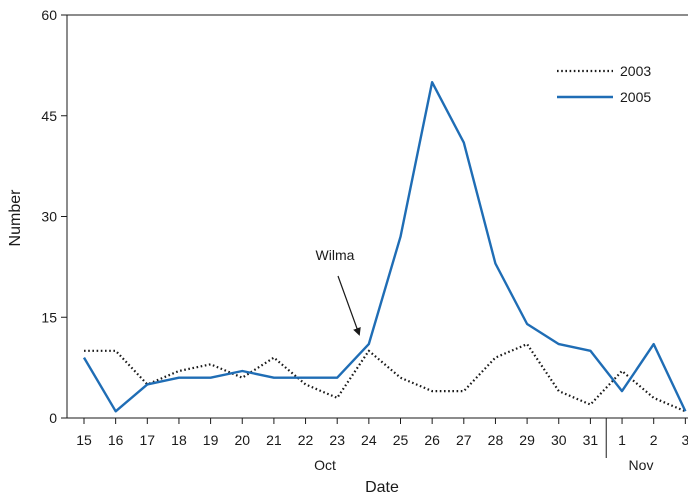  I want to click on x-tick-label: 17, so click(148, 440).